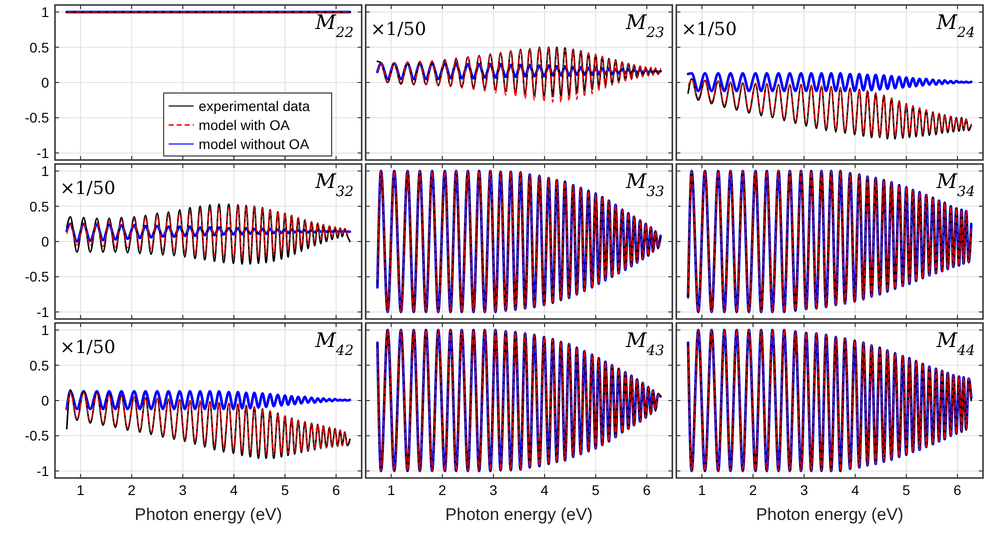  Describe the element at coordinates (644, 184) in the screenshot. I see `annotation: M$_{33}$` at that location.